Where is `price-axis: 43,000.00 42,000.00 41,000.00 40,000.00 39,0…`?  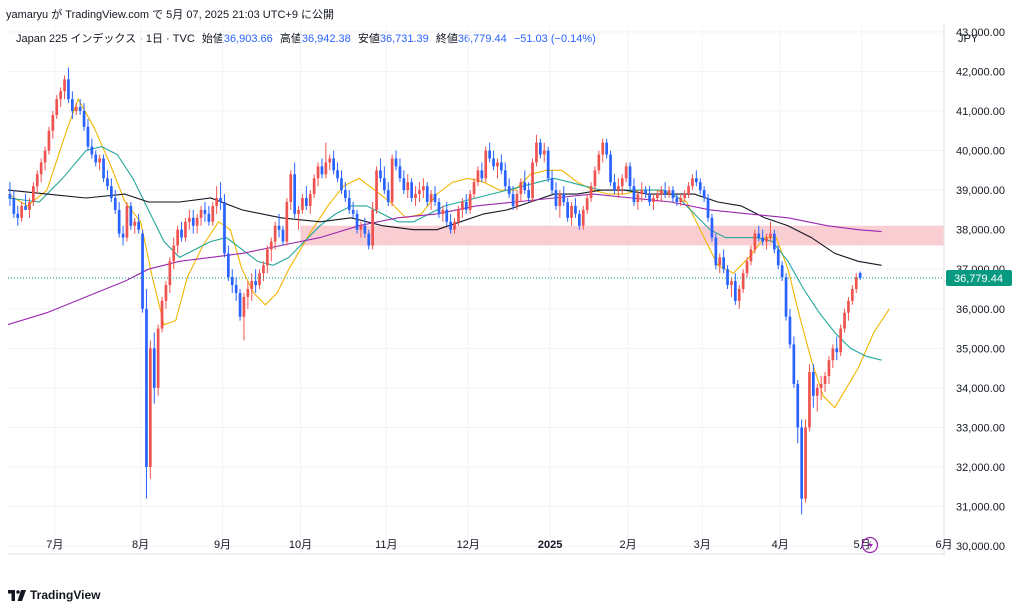
price-axis: 43,000.00 42,000.00 41,000.00 40,000.00 39,0… is located at coordinates (979, 290).